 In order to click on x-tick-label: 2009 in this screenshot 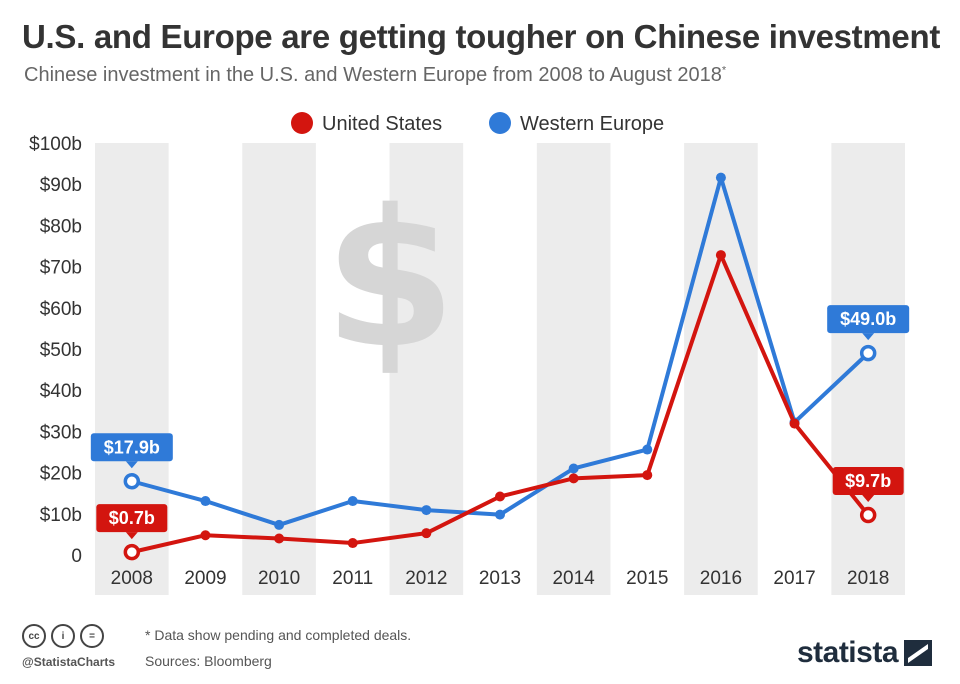, I will do `click(205, 578)`.